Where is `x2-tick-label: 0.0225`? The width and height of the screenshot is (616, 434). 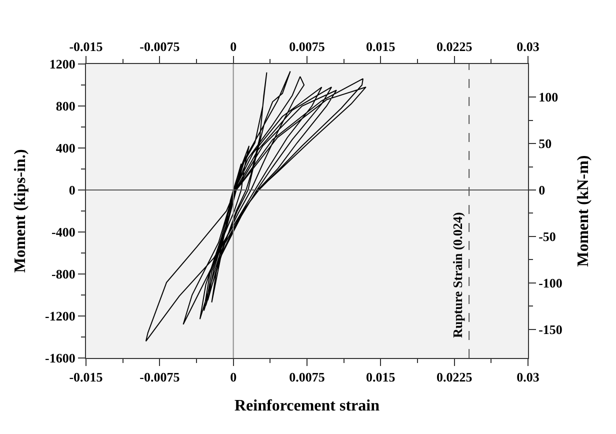 x2-tick-label: 0.0225 is located at coordinates (454, 377).